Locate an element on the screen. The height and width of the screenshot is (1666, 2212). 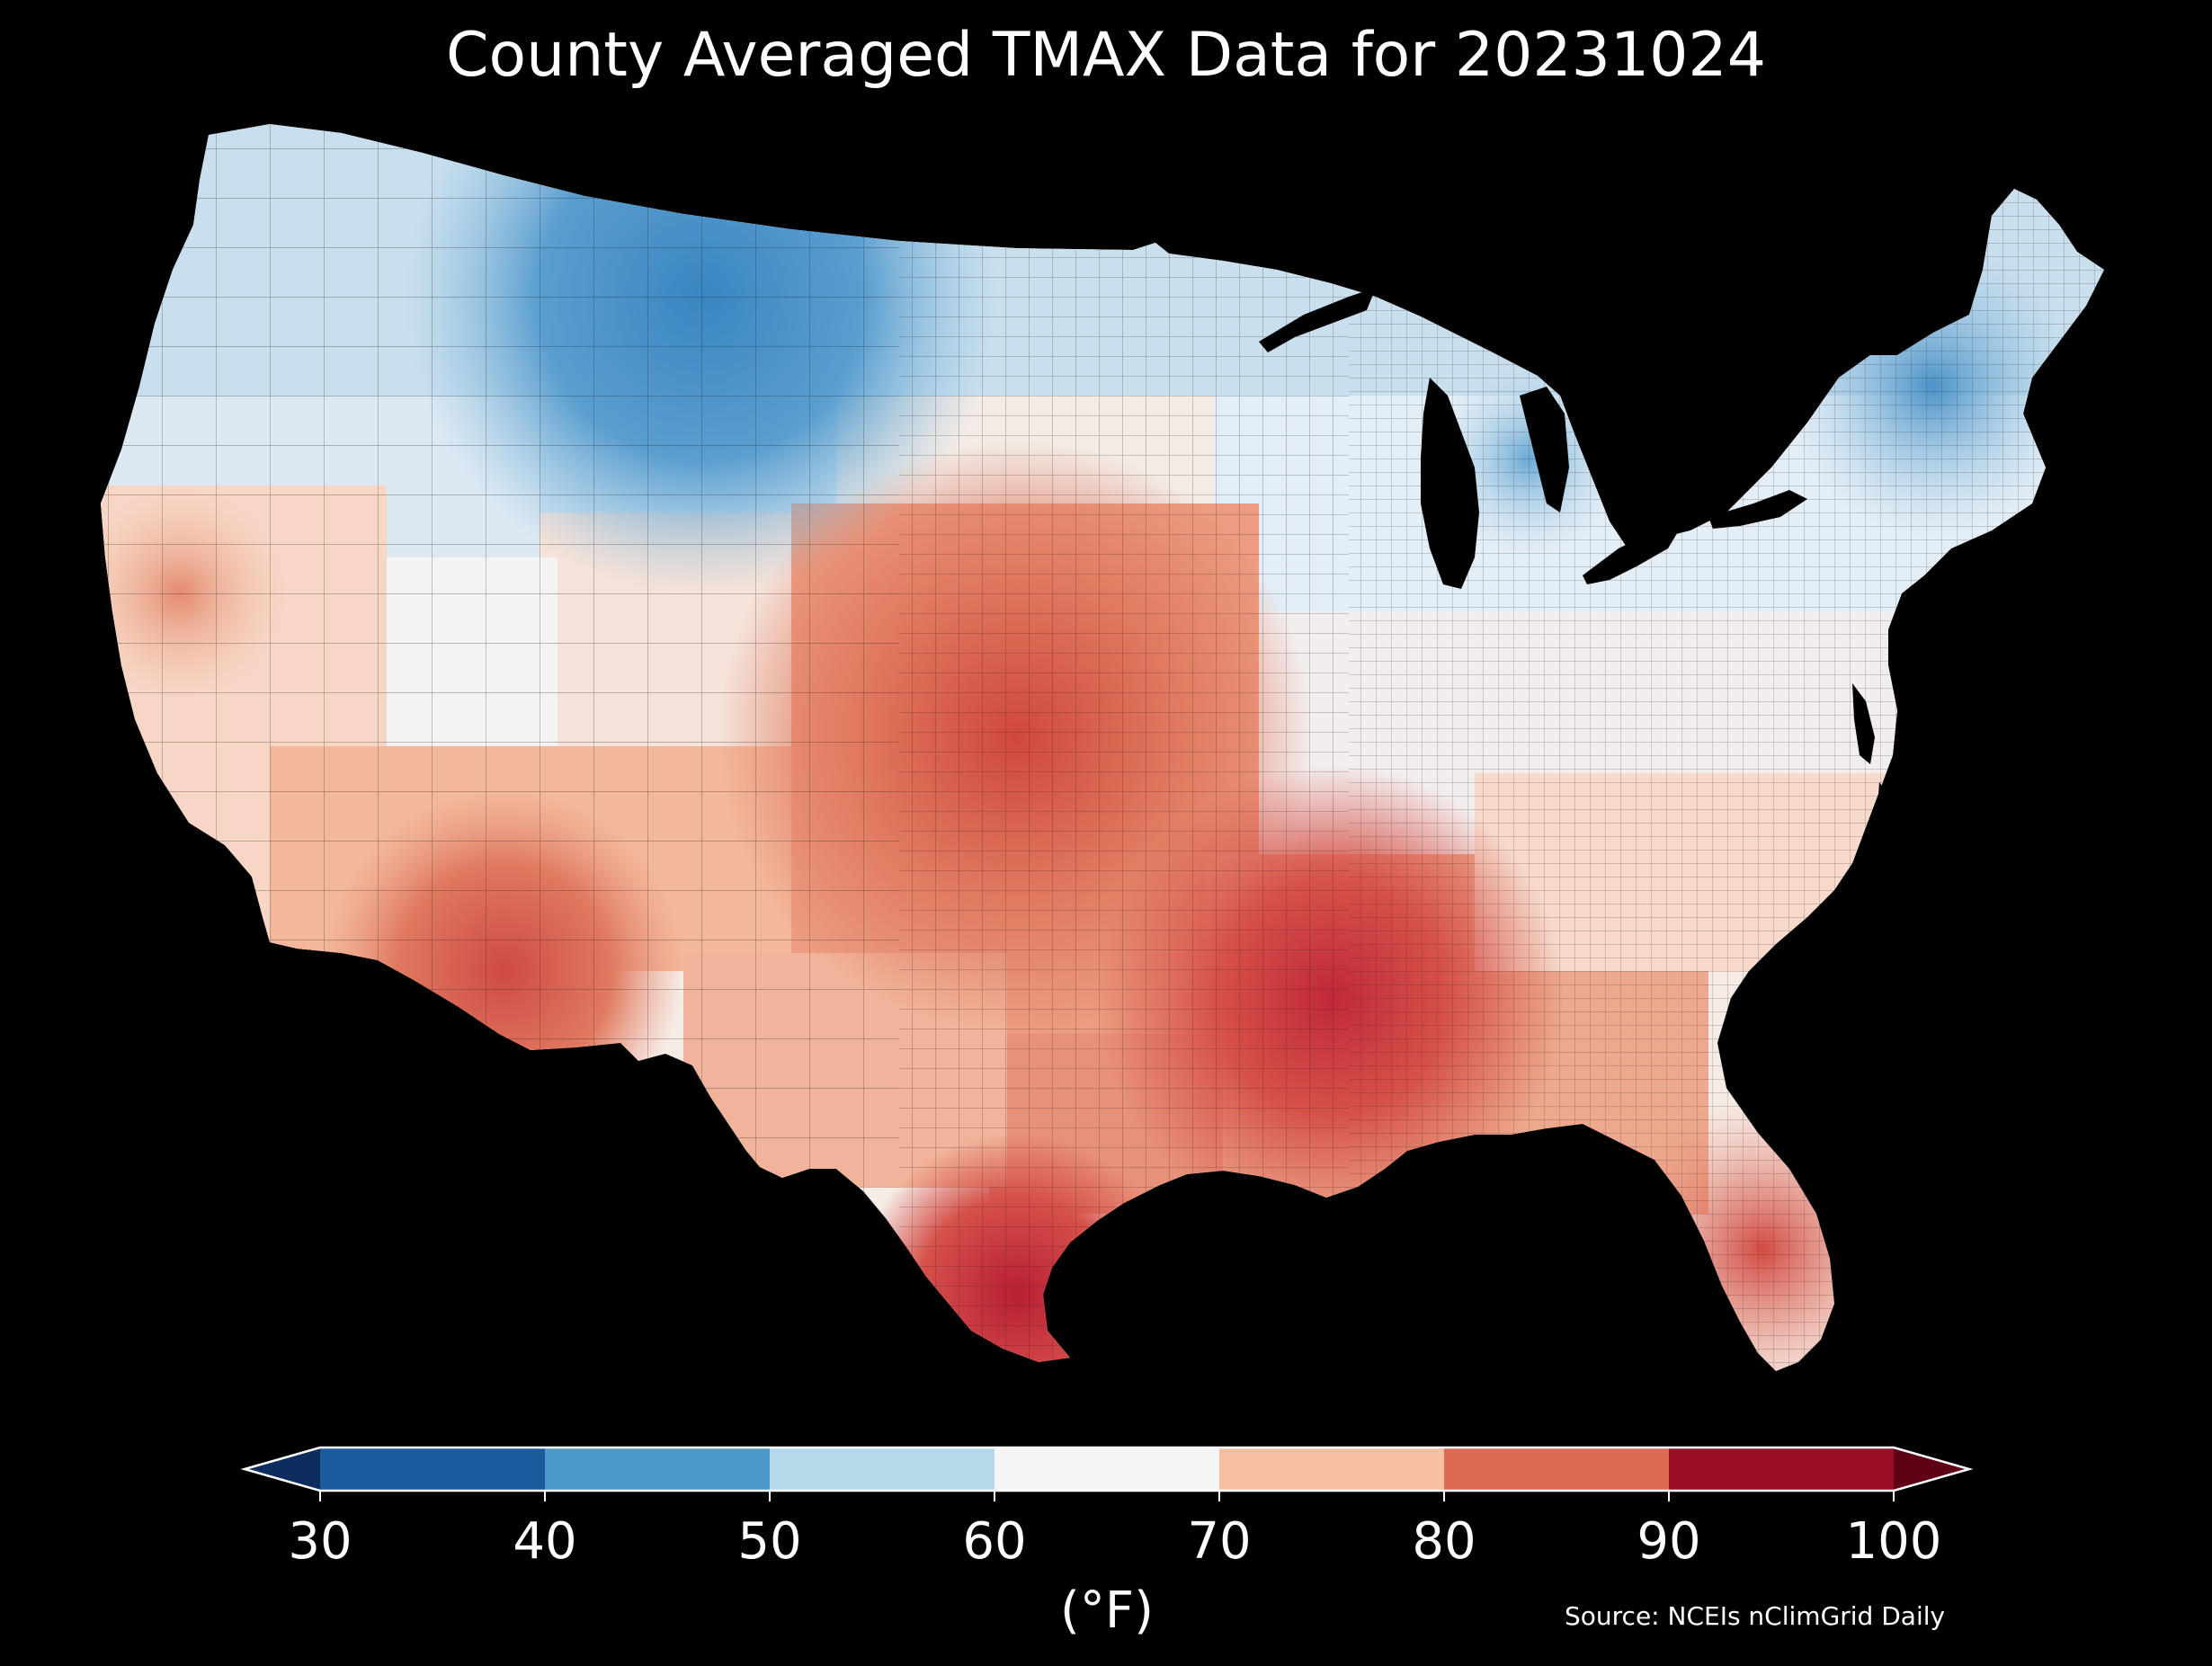
colorbar-tick-label: 70 is located at coordinates (1219, 1542).